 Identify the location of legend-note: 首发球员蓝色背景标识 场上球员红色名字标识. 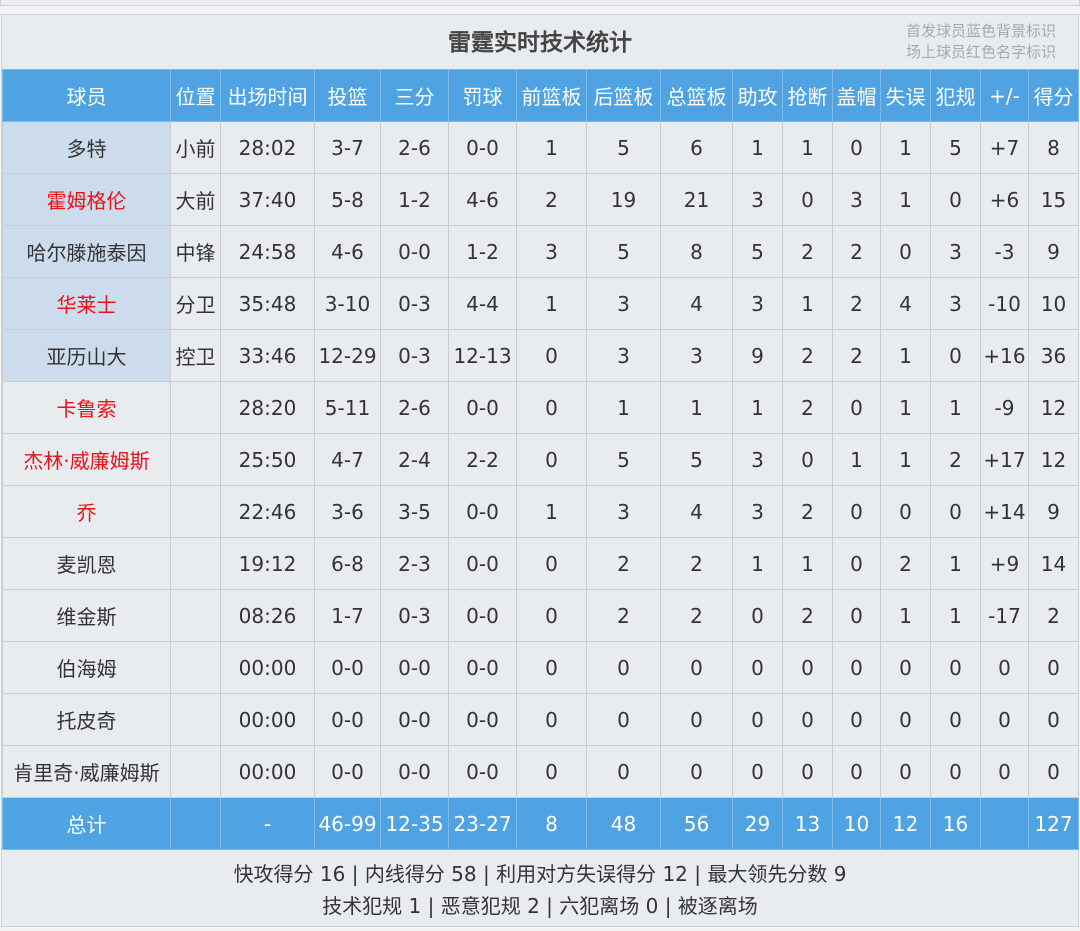
(981, 42).